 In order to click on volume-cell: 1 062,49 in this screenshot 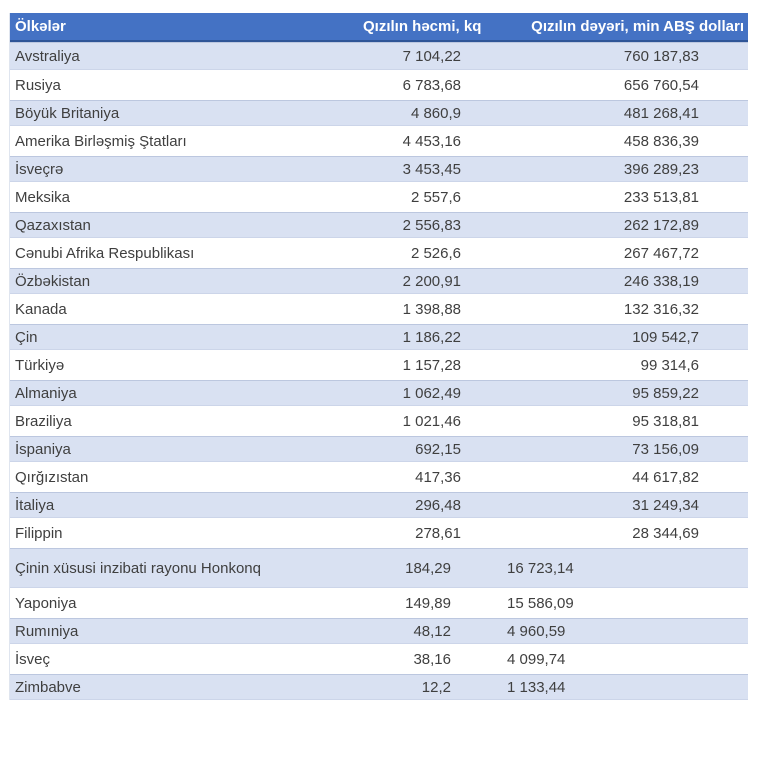, I will do `click(427, 392)`.